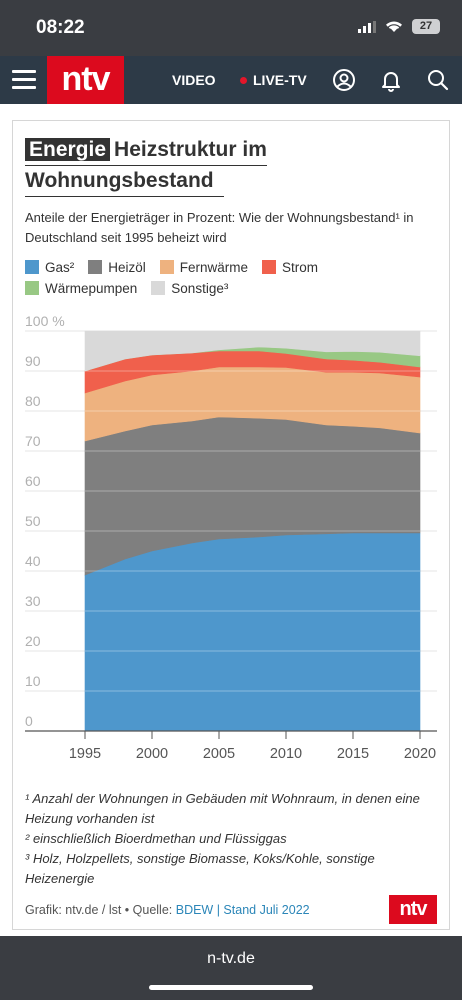  I want to click on bell-icon, so click(391, 80).